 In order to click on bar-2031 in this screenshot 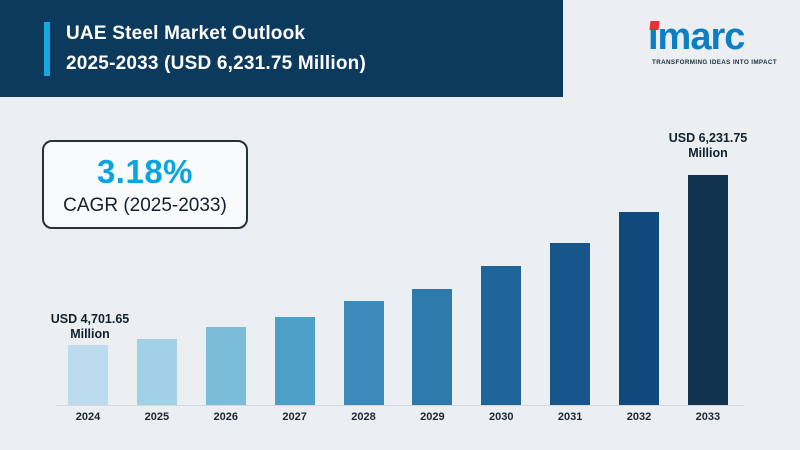, I will do `click(570, 324)`.